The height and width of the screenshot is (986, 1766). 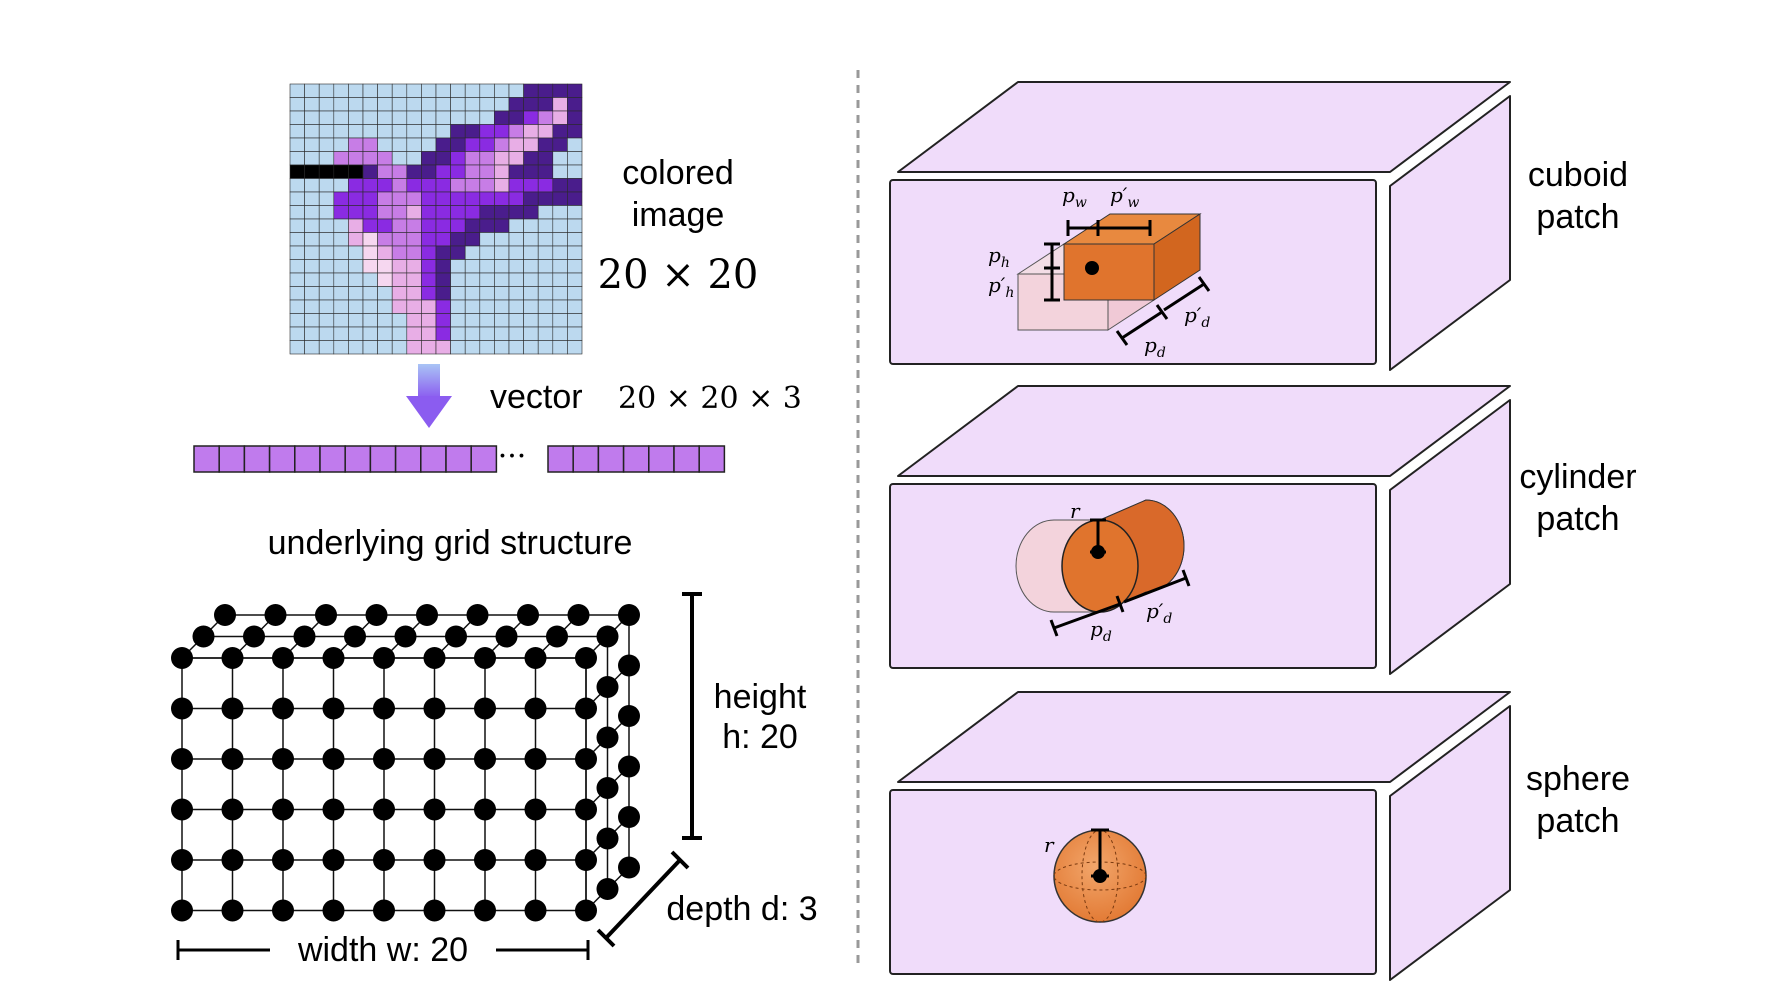 What do you see at coordinates (382, 950) in the screenshot?
I see `width-label: width w: 20` at bounding box center [382, 950].